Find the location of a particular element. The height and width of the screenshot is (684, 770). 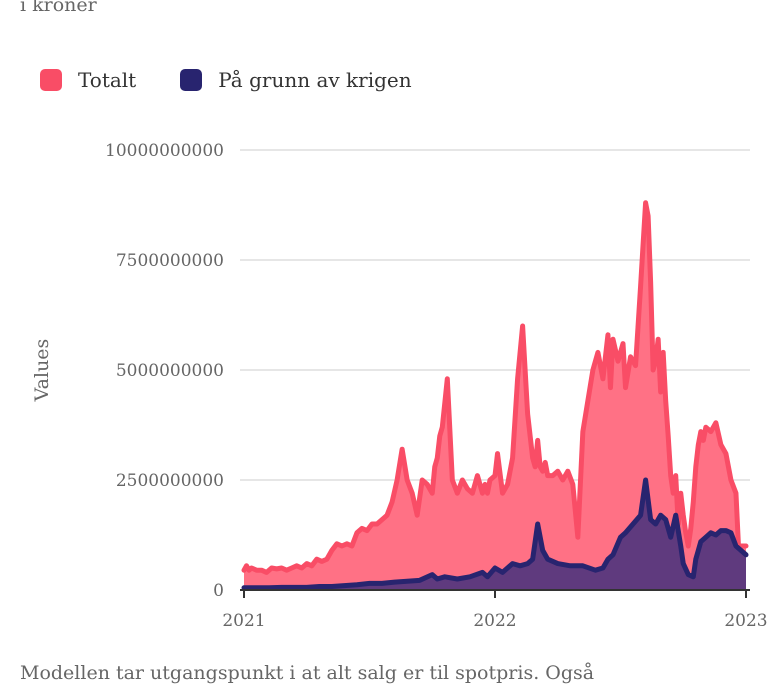

legend-item-war: På grunn av krigen is located at coordinates (296, 80).